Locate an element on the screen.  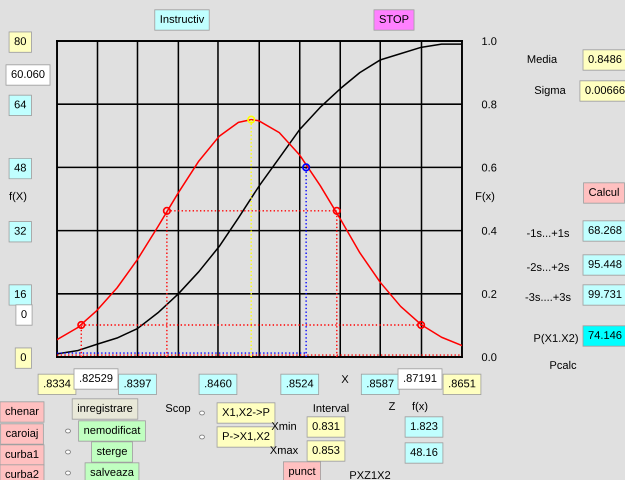
y2-tick-label: 0.2 is located at coordinates (489, 294).